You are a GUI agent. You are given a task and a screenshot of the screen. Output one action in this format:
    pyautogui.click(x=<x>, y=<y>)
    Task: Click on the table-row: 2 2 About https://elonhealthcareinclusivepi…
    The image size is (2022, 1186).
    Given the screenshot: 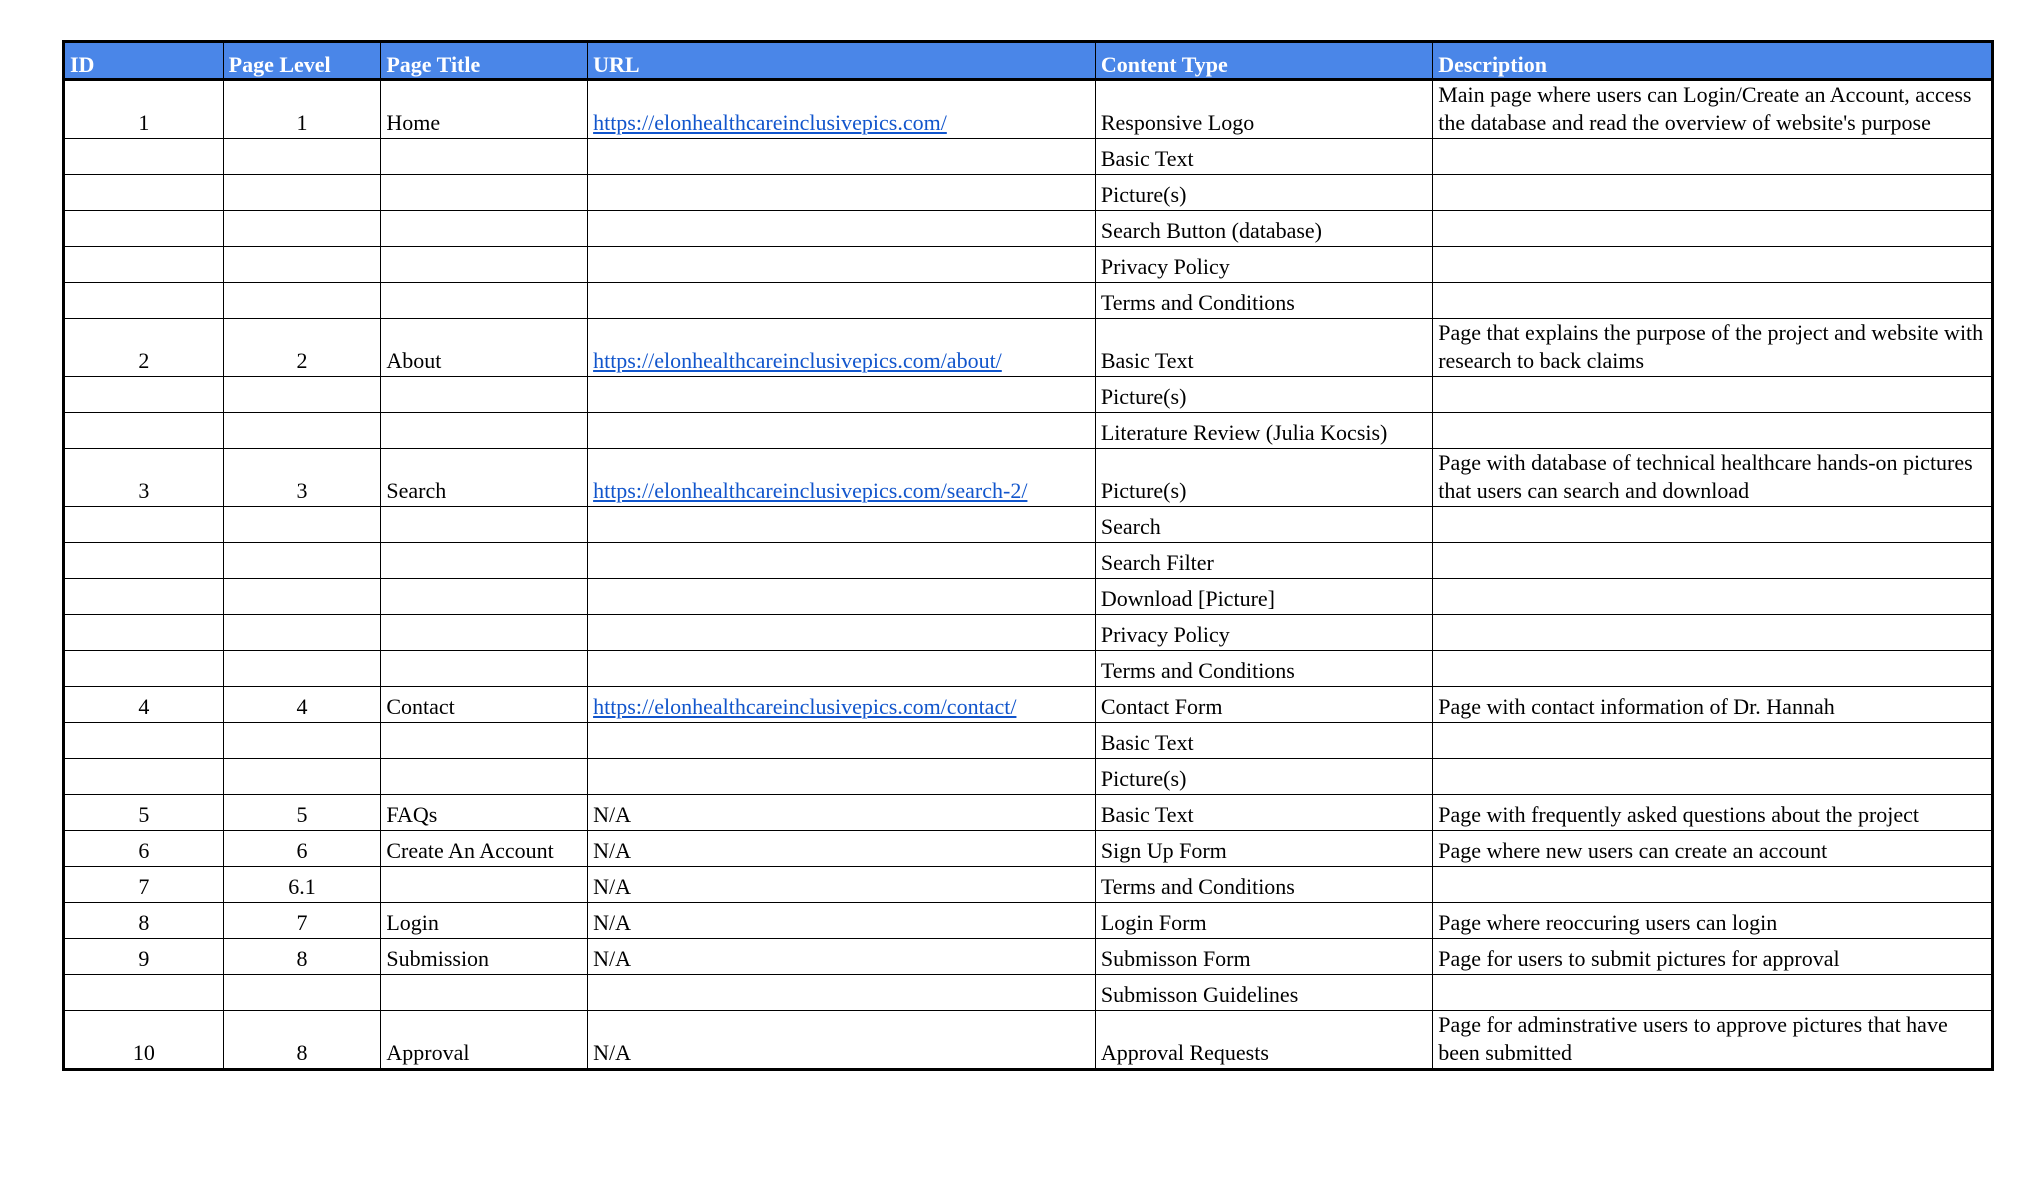 What is the action you would take?
    pyautogui.click(x=1028, y=347)
    